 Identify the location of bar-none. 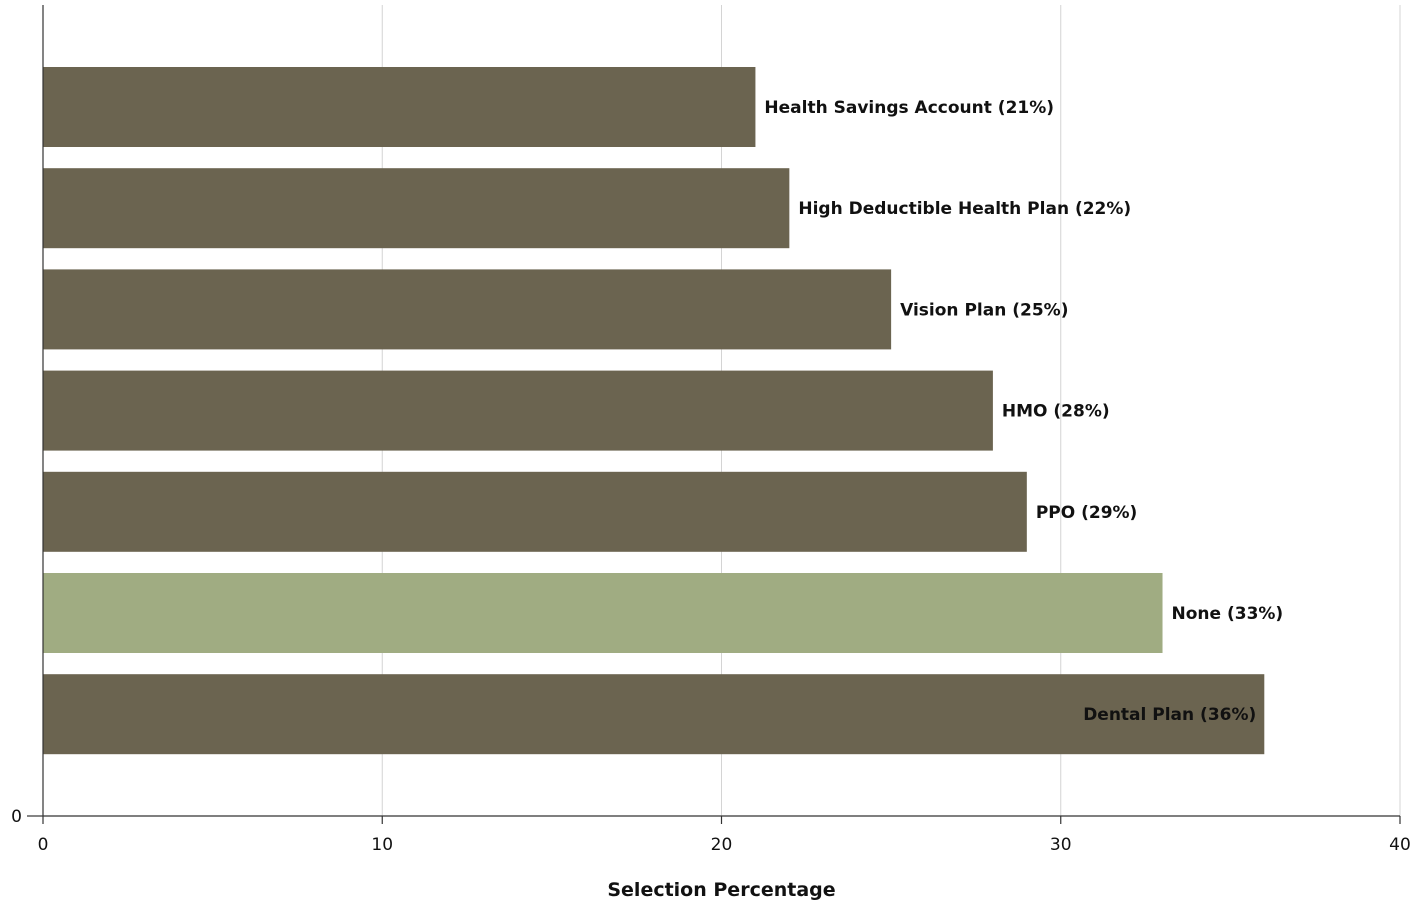
(603, 613).